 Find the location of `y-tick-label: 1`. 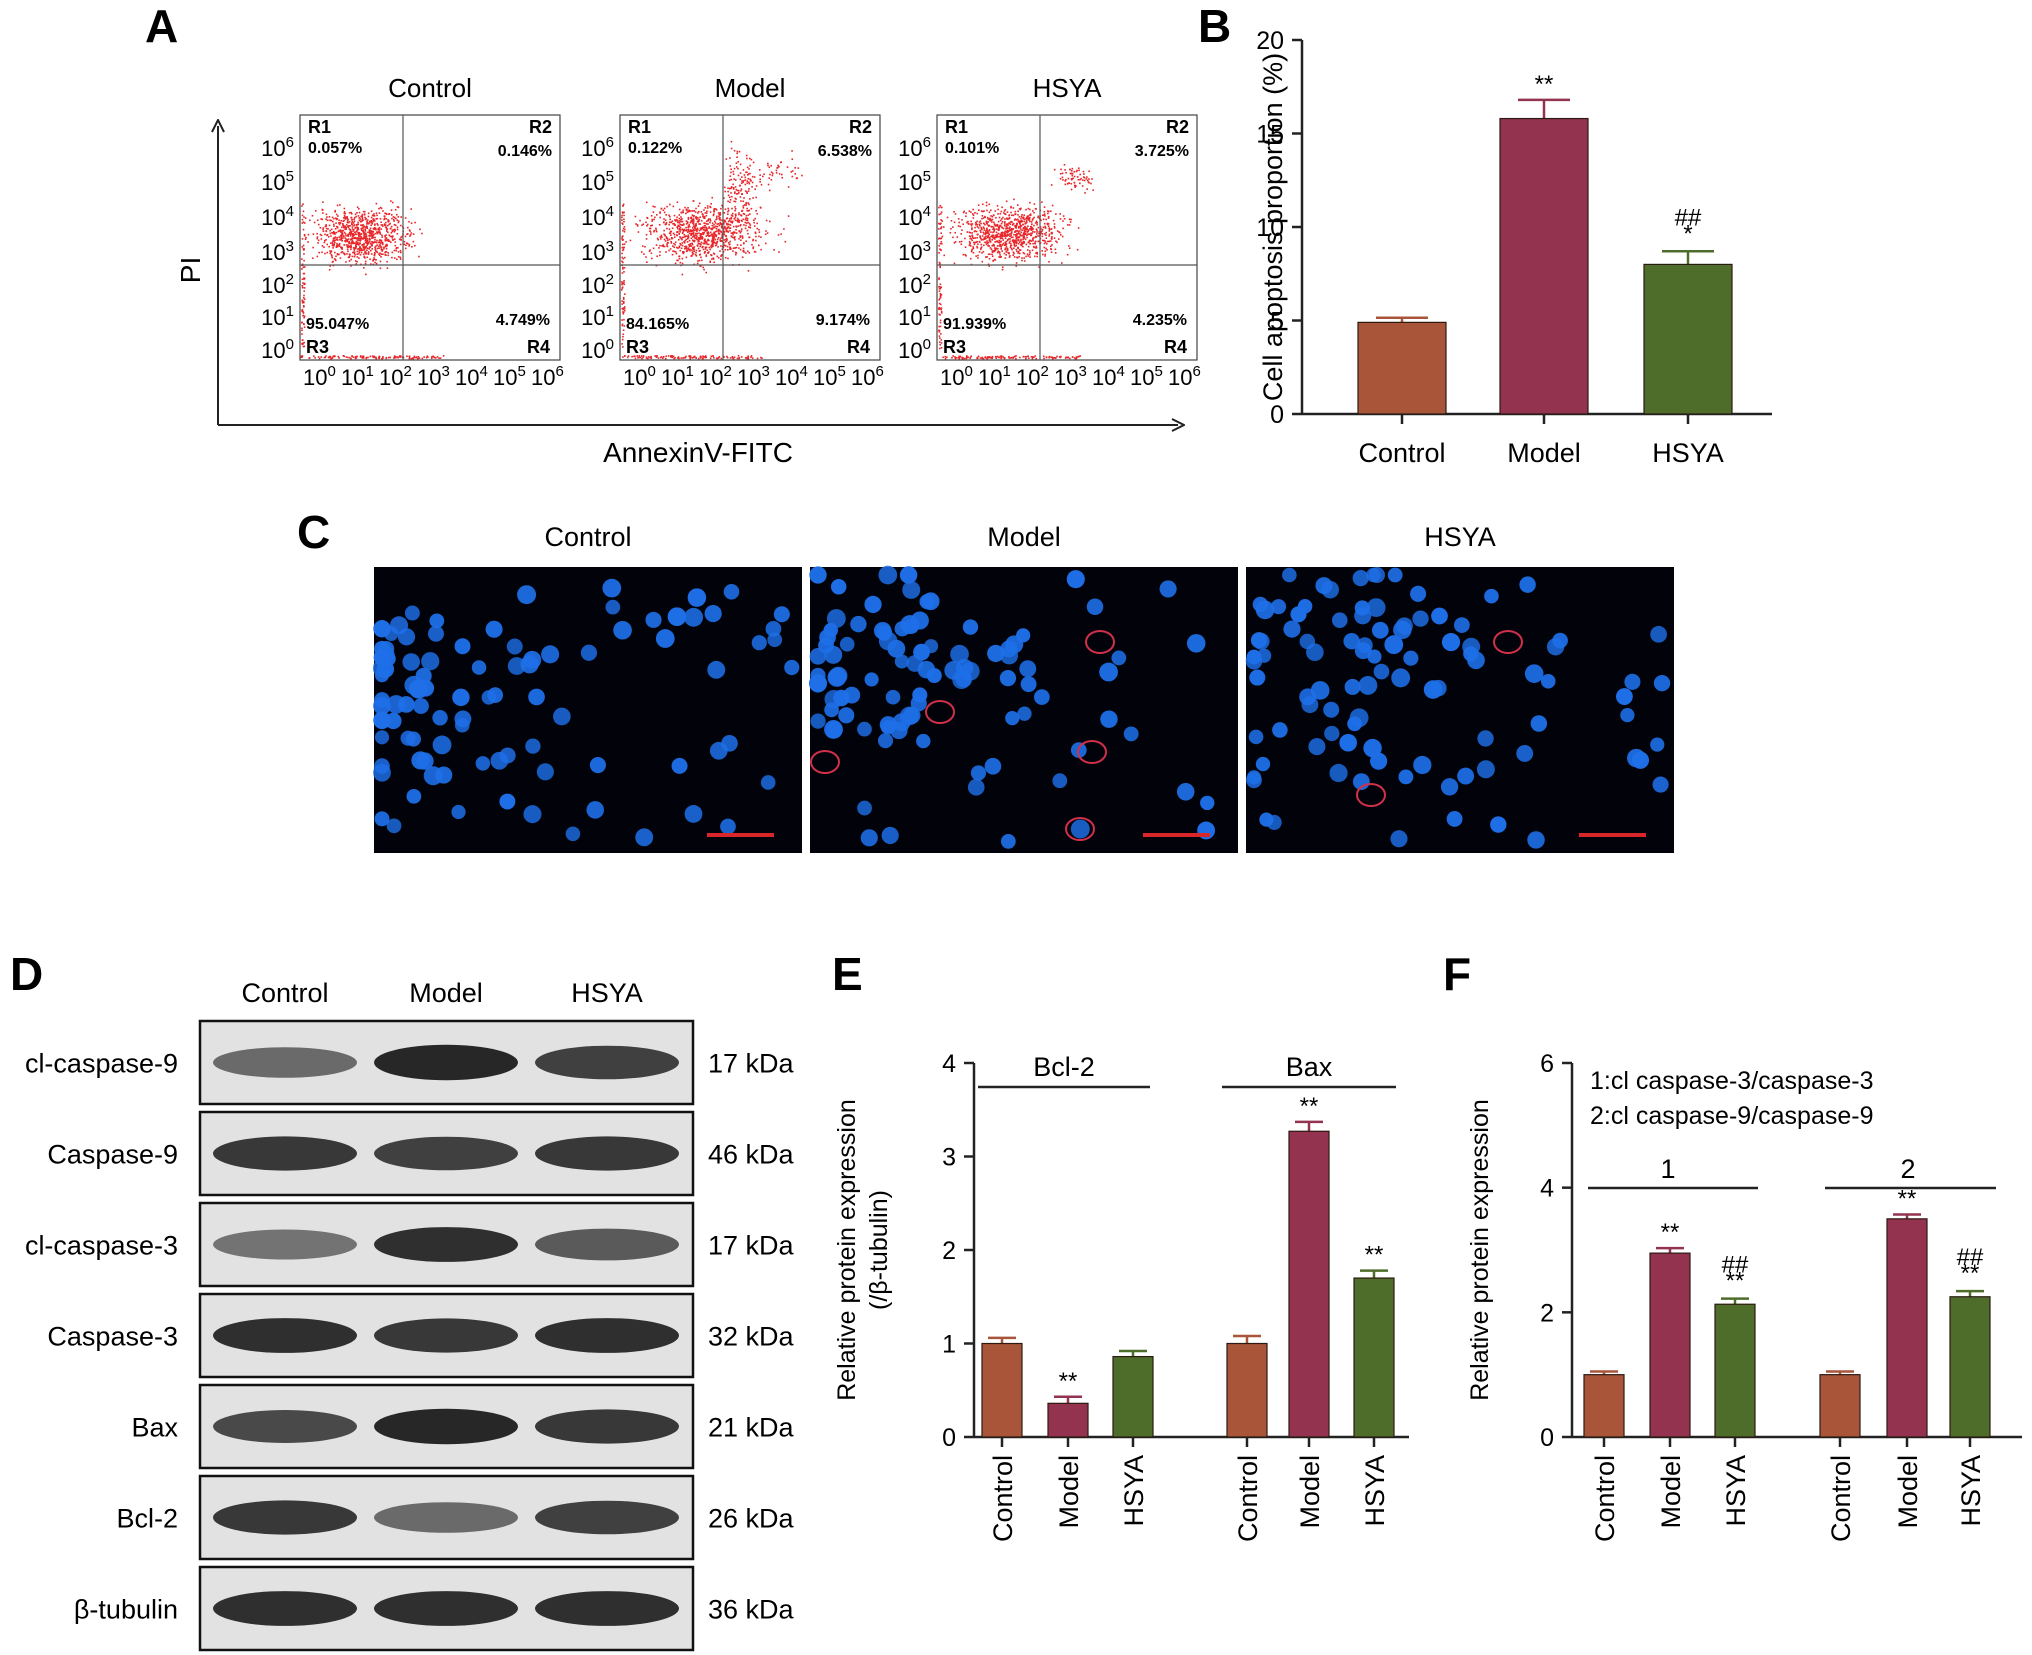

y-tick-label: 1 is located at coordinates (949, 1345).